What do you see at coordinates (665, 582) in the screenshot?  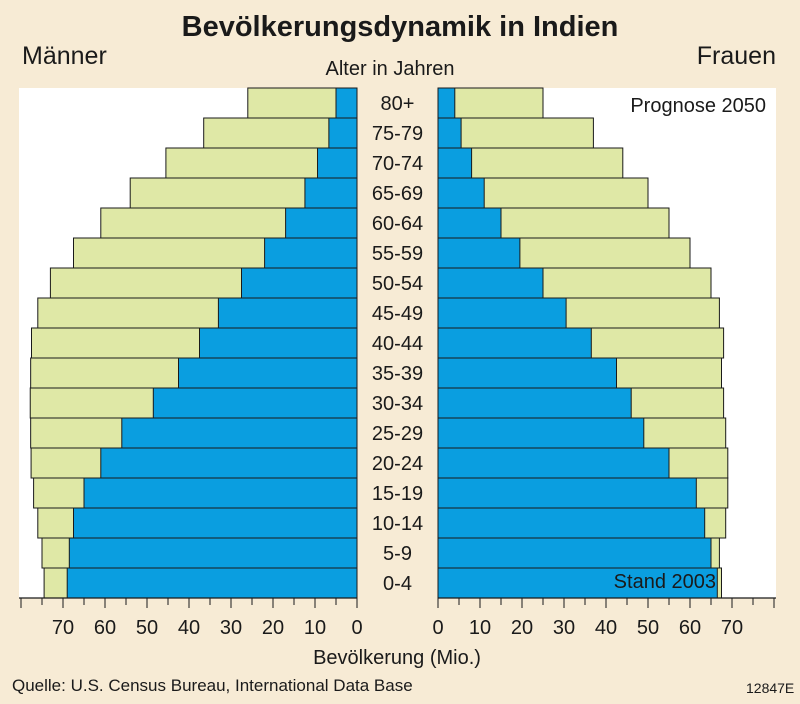 I see `annotation-stand-2003: Stand 2003` at bounding box center [665, 582].